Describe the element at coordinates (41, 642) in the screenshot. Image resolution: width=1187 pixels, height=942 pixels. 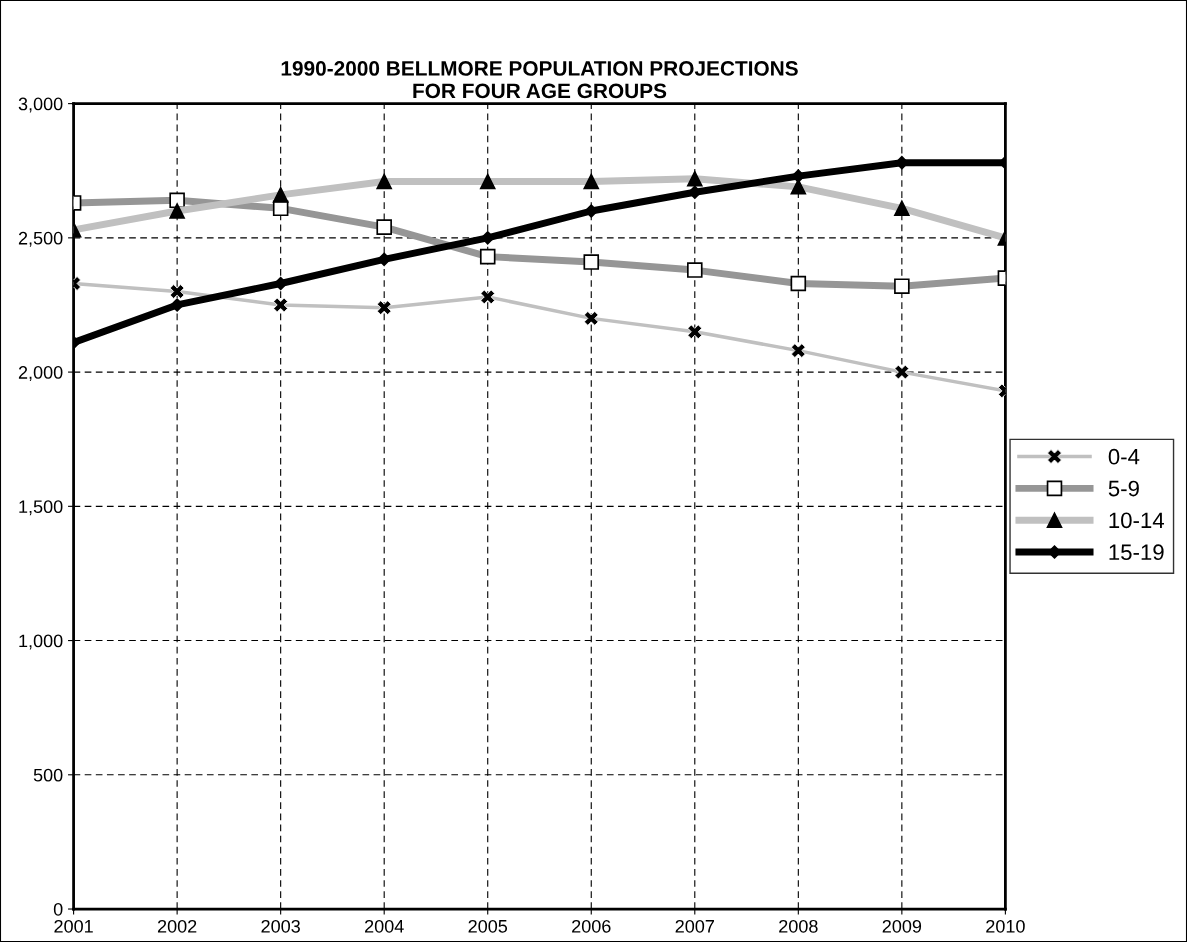
I see `y-tick-label: 1,000` at that location.